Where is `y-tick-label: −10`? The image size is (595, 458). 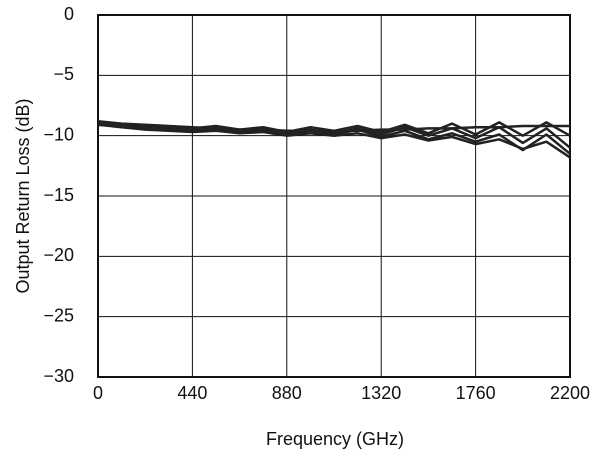
y-tick-label: −10 is located at coordinates (58, 134).